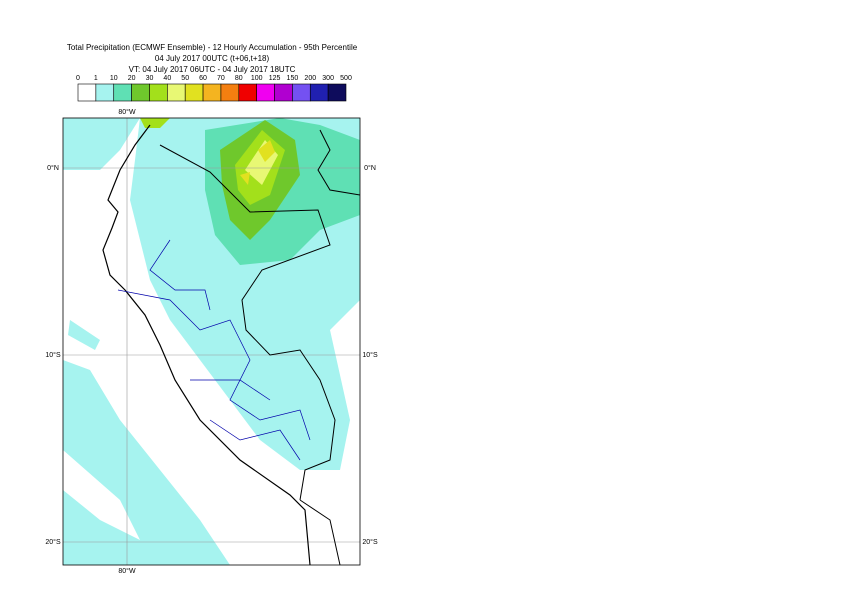 The height and width of the screenshot is (601, 842). I want to click on legend-level: 0, so click(78, 78).